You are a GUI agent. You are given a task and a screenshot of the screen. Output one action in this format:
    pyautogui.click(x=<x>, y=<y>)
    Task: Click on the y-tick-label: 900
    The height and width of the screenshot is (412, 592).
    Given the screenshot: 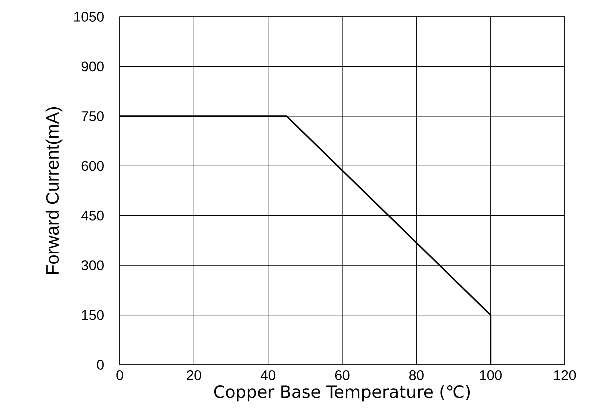 What is the action you would take?
    pyautogui.click(x=93, y=67)
    